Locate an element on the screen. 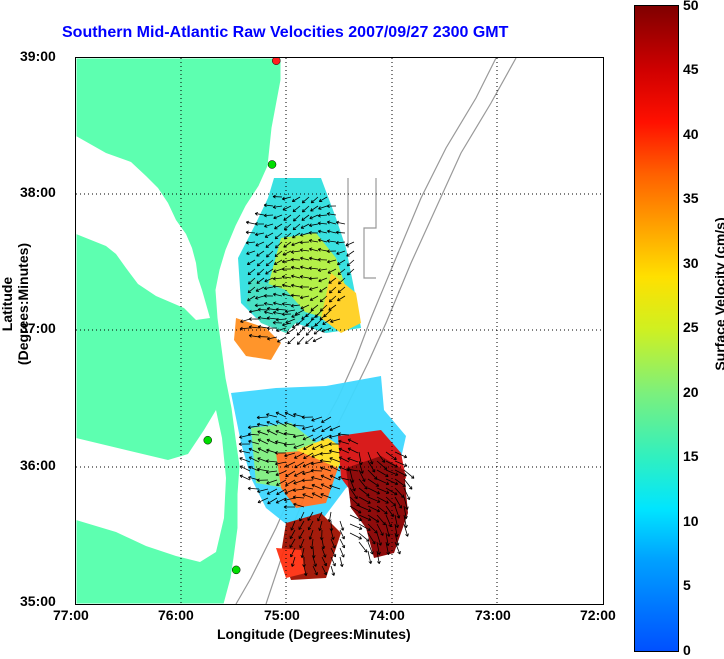 The height and width of the screenshot is (659, 724). colorbar-tick-label: 25 is located at coordinates (691, 327).